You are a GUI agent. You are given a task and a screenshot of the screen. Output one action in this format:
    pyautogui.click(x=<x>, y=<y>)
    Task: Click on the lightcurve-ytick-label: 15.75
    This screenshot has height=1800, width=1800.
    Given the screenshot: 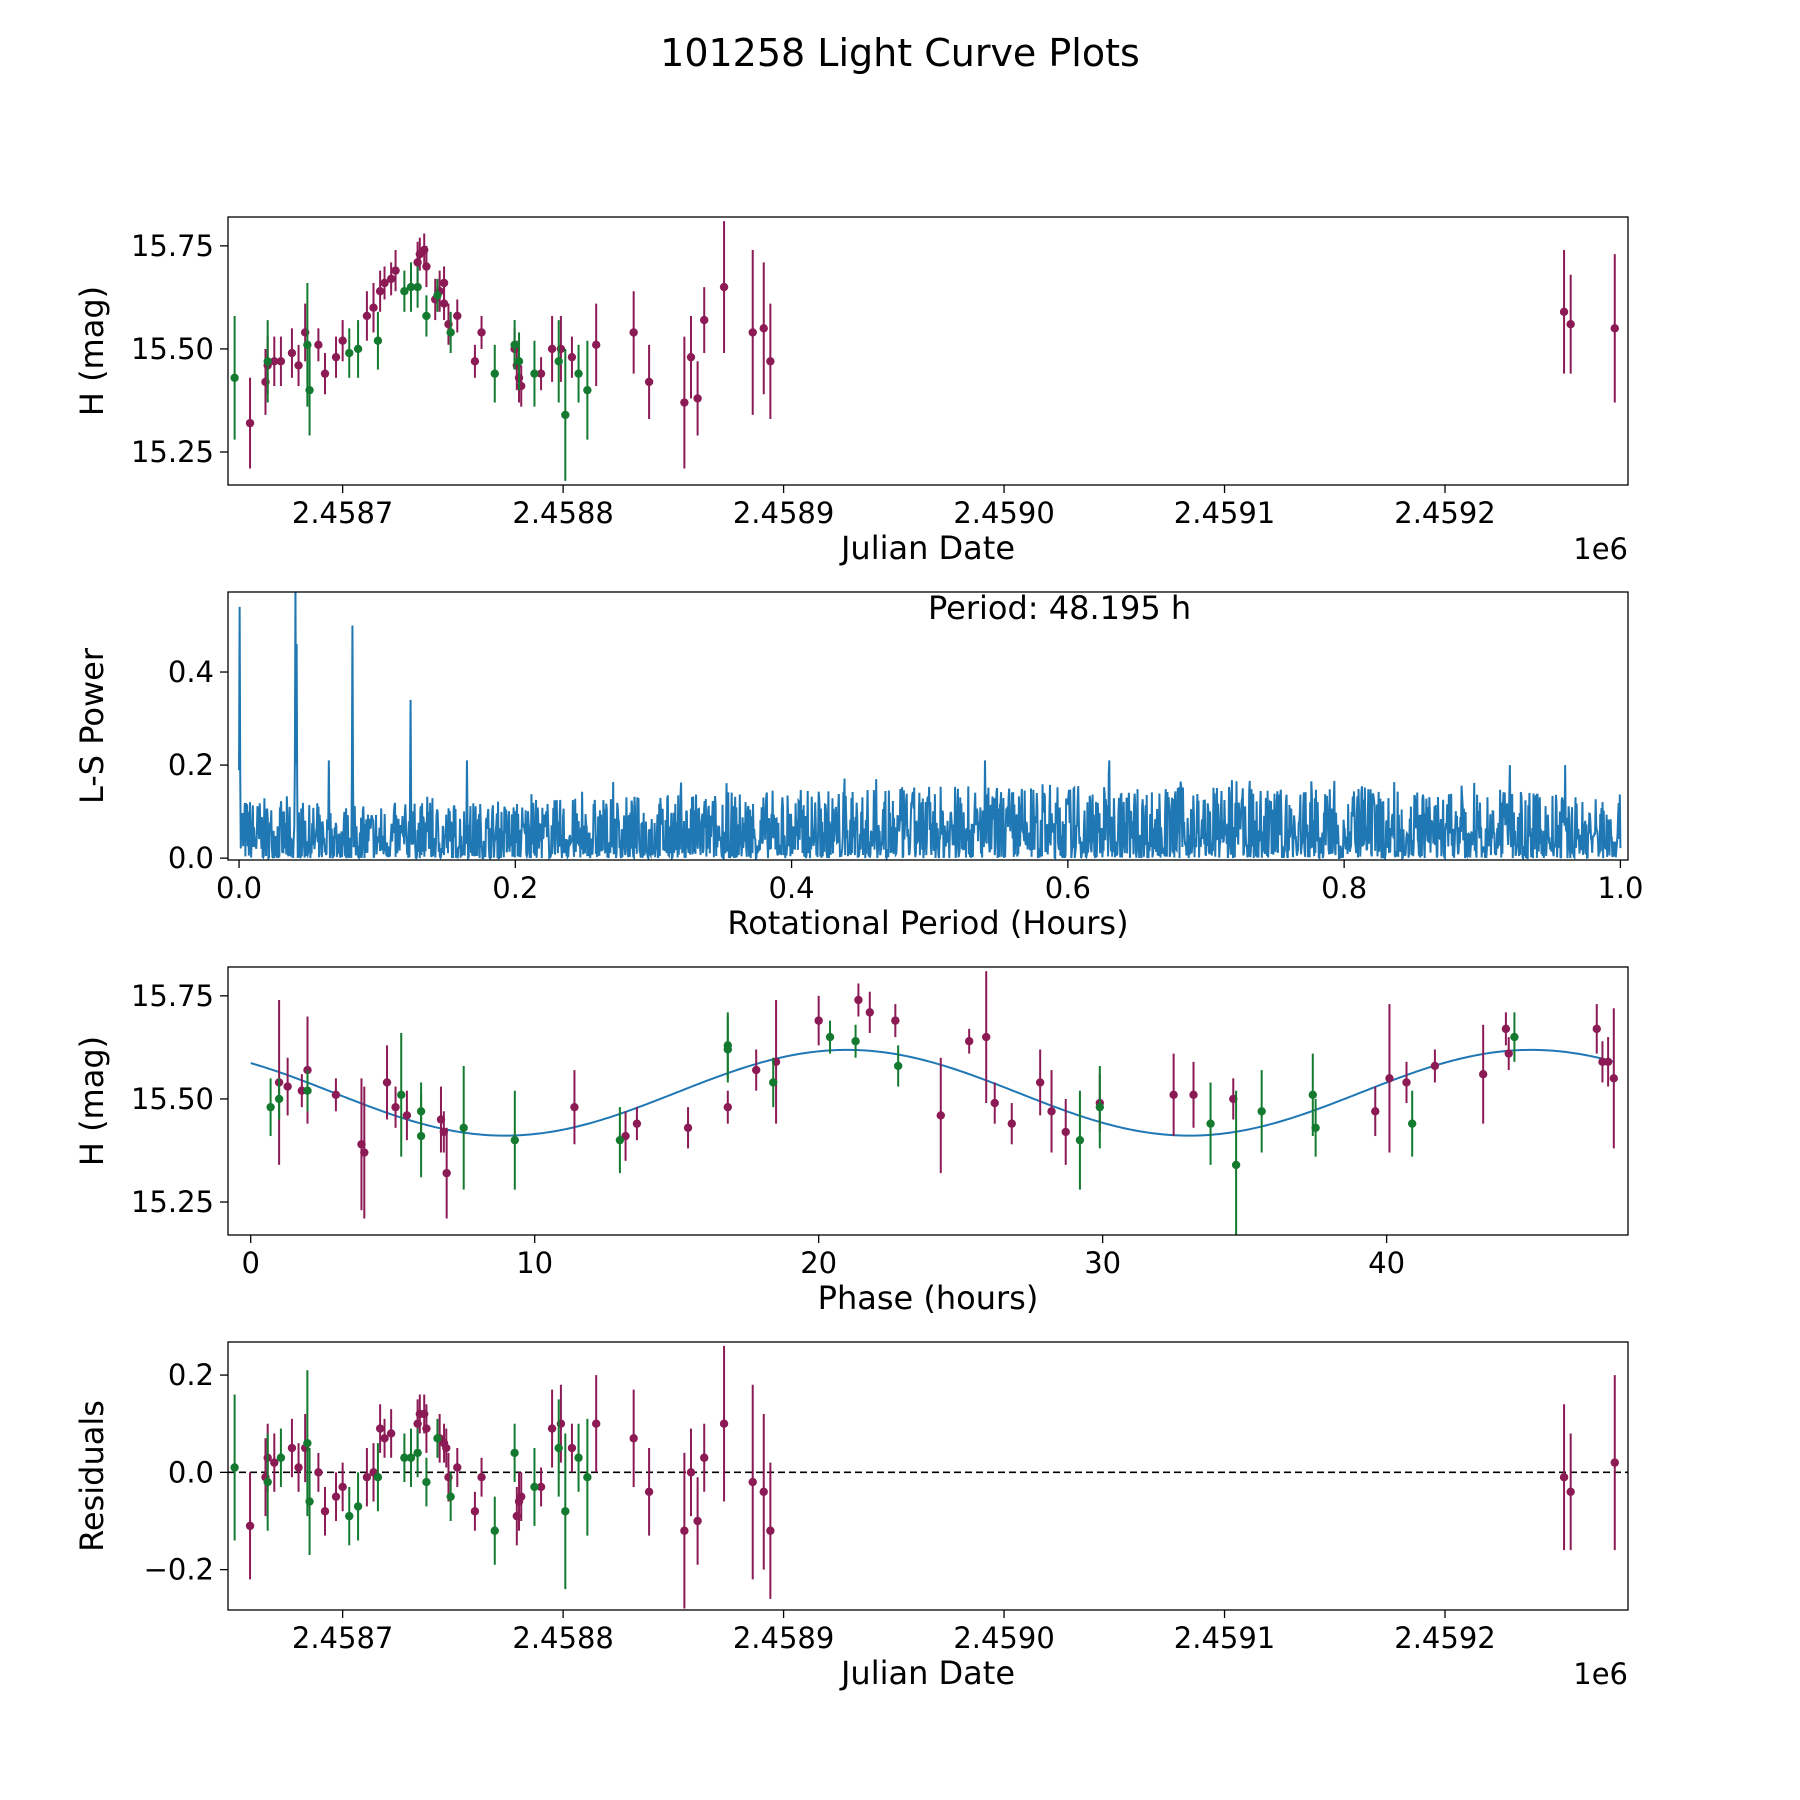 What is the action you would take?
    pyautogui.click(x=172, y=246)
    